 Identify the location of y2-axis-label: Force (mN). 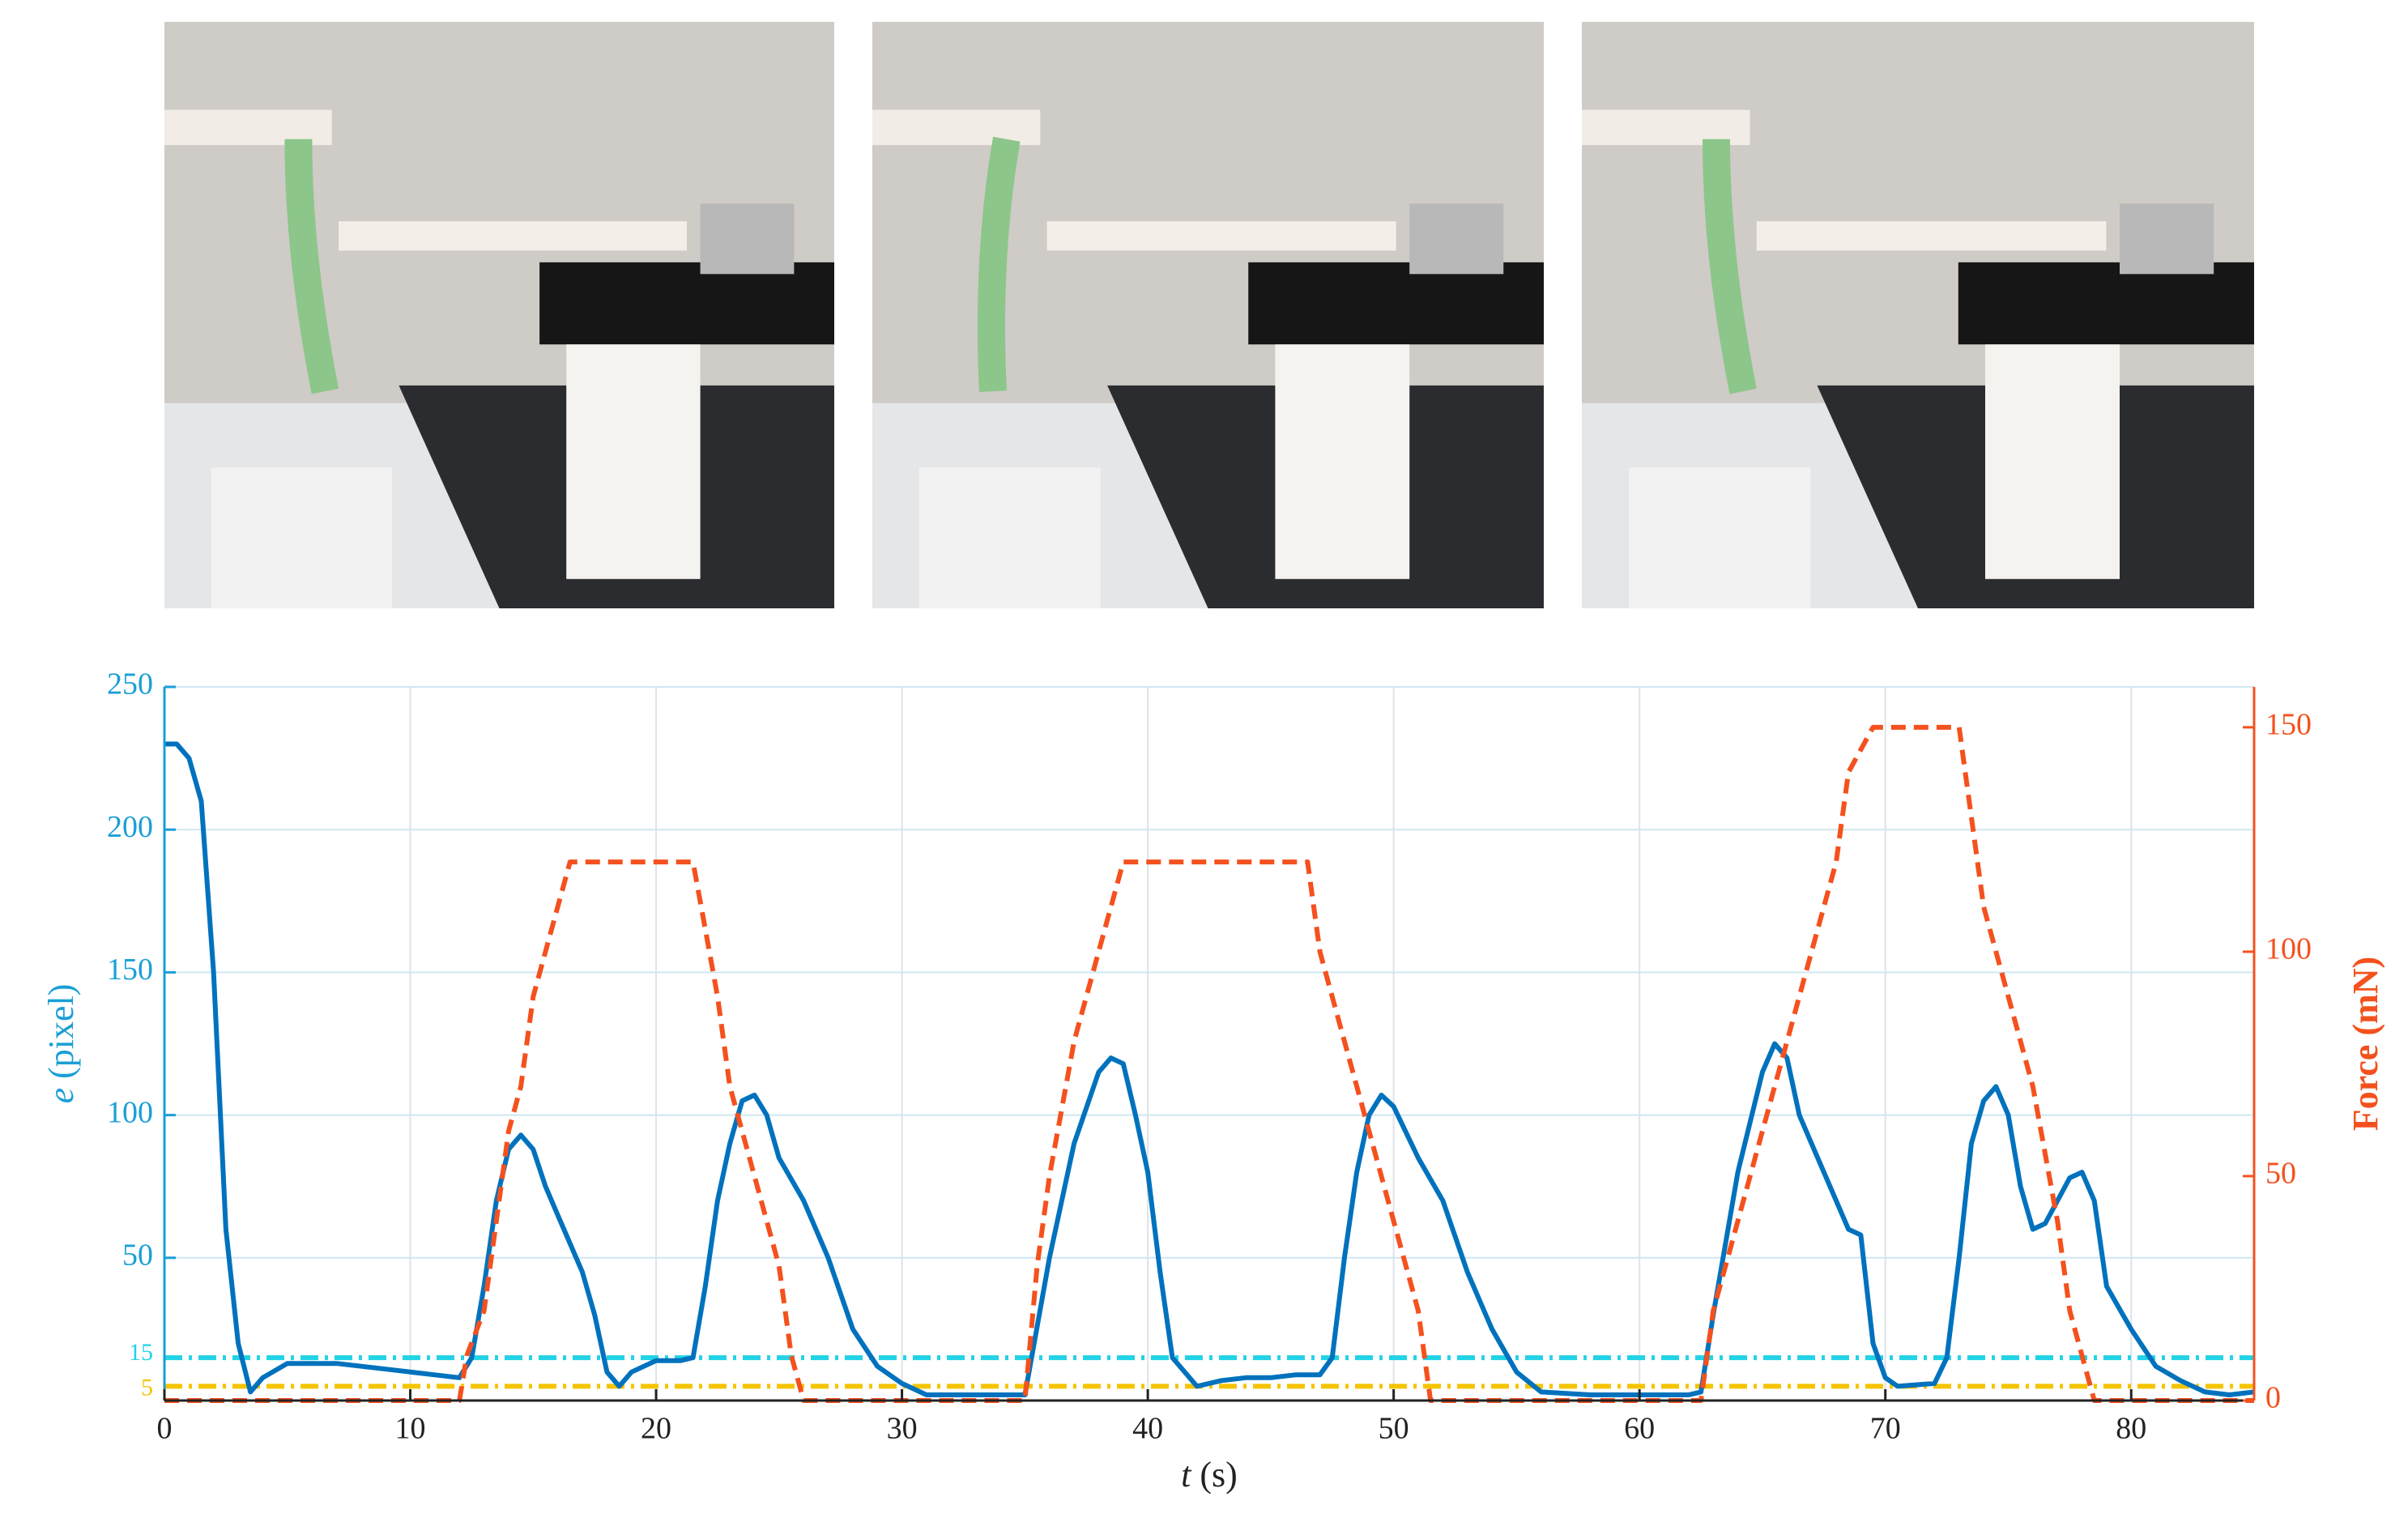
(2365, 1044).